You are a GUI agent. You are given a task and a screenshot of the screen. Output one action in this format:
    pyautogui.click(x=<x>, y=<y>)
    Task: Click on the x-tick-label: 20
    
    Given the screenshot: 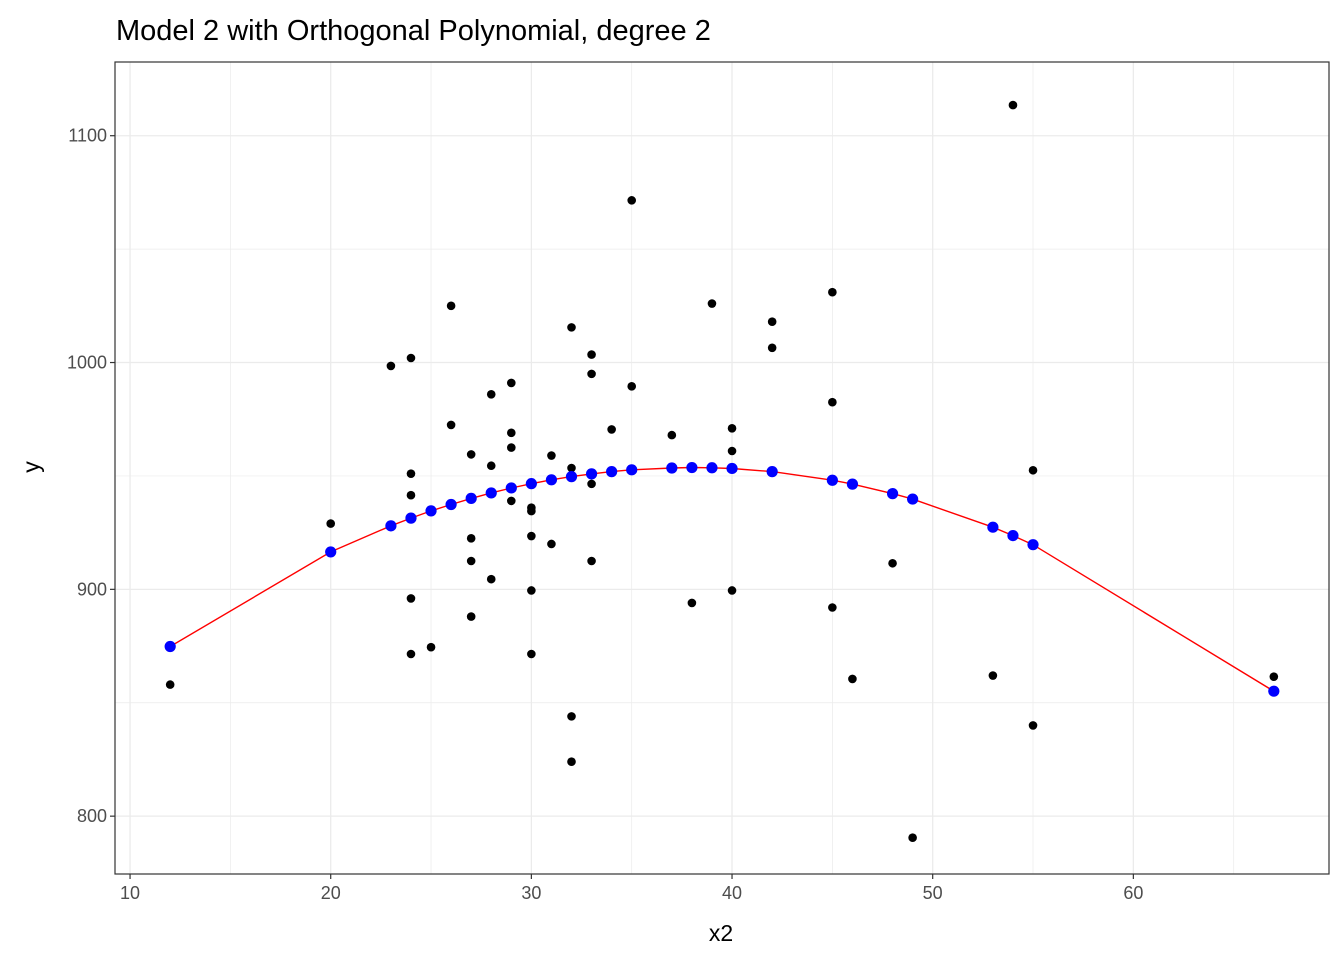 What is the action you would take?
    pyautogui.click(x=331, y=893)
    